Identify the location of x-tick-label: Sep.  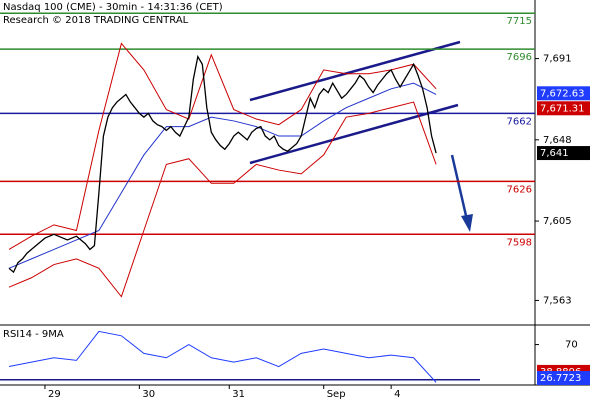
(336, 394).